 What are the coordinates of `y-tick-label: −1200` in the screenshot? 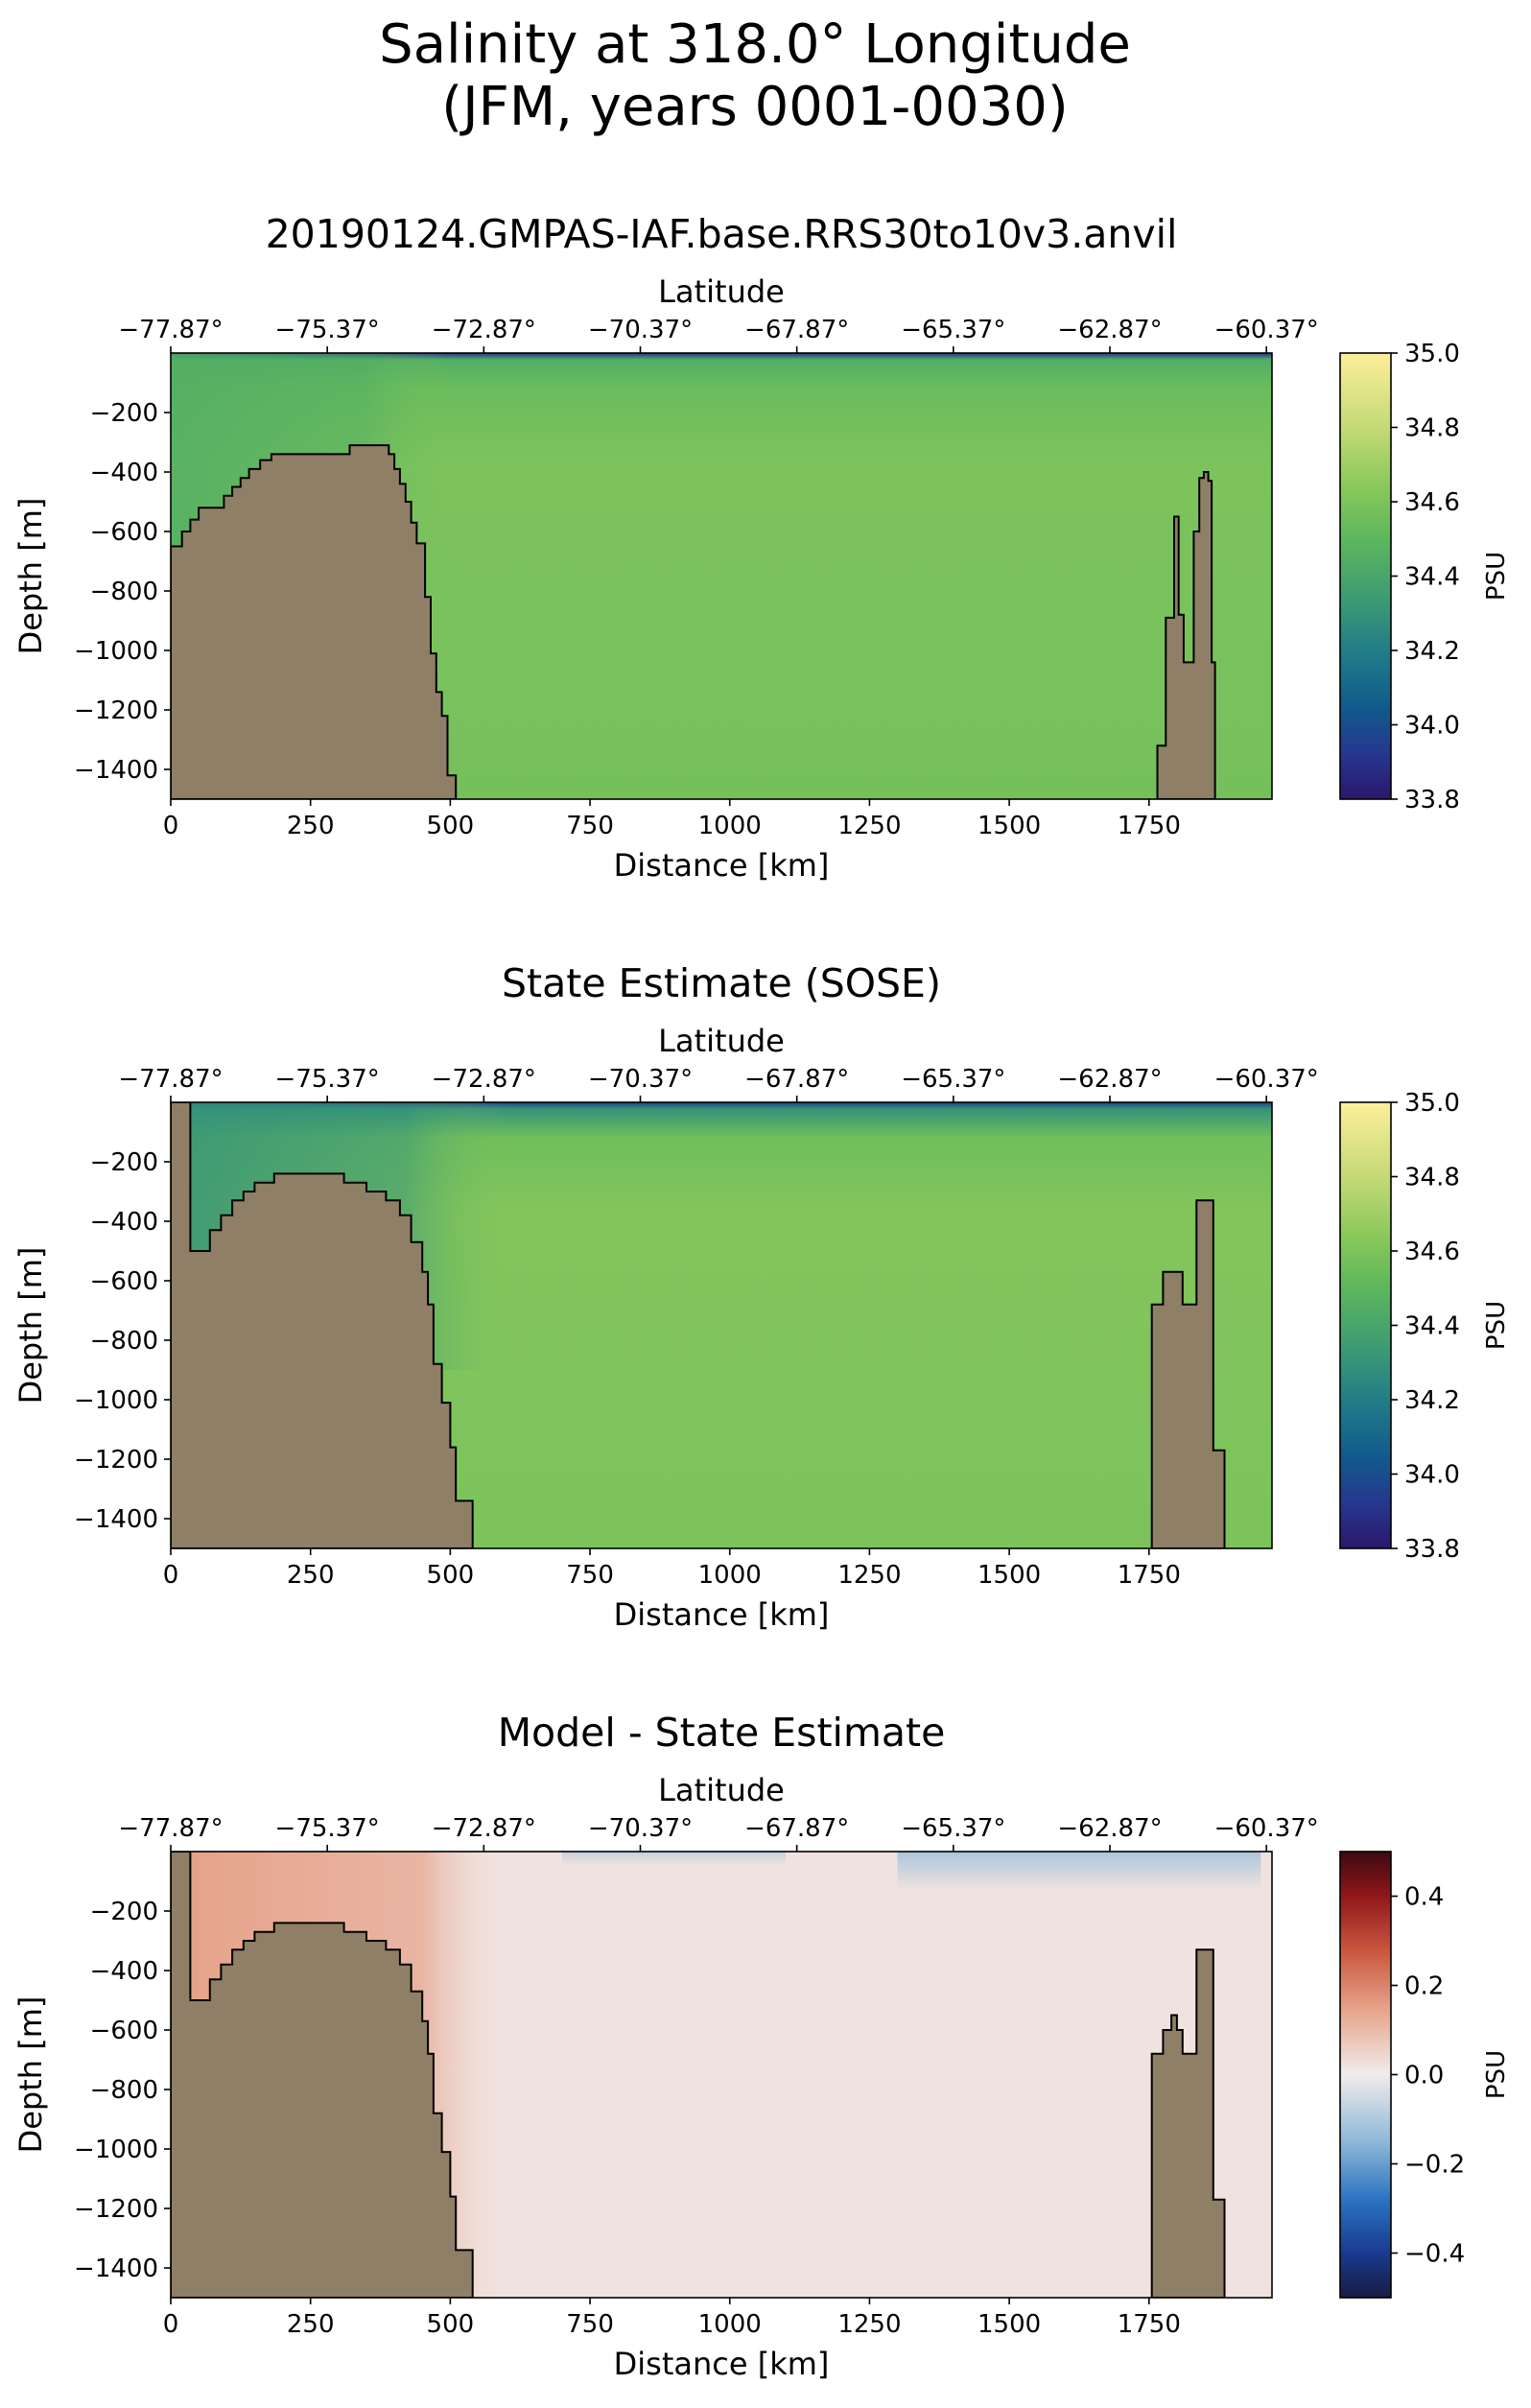 It's located at (116, 1460).